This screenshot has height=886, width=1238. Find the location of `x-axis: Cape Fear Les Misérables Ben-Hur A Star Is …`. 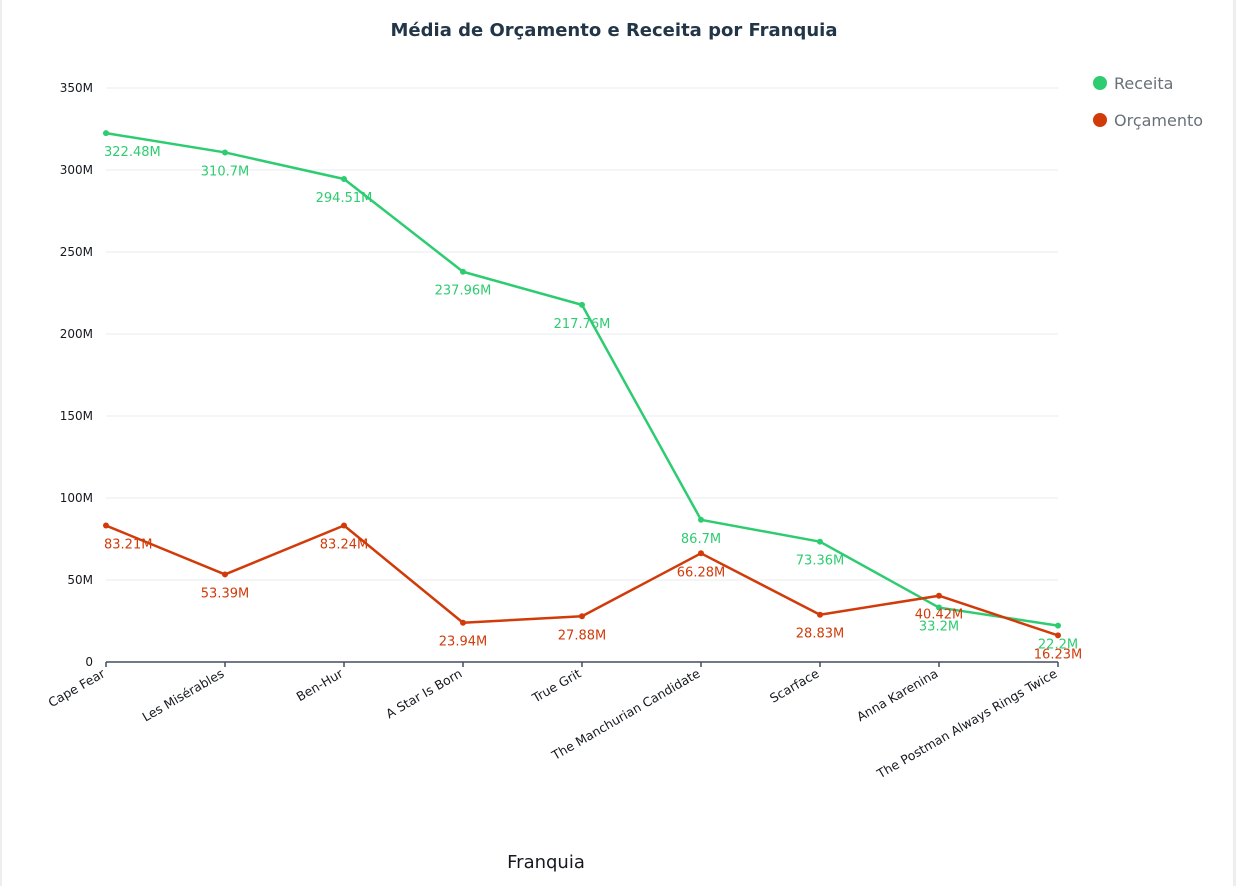

x-axis: Cape Fear Les Misérables Ben-Hur A Star Is … is located at coordinates (552, 721).